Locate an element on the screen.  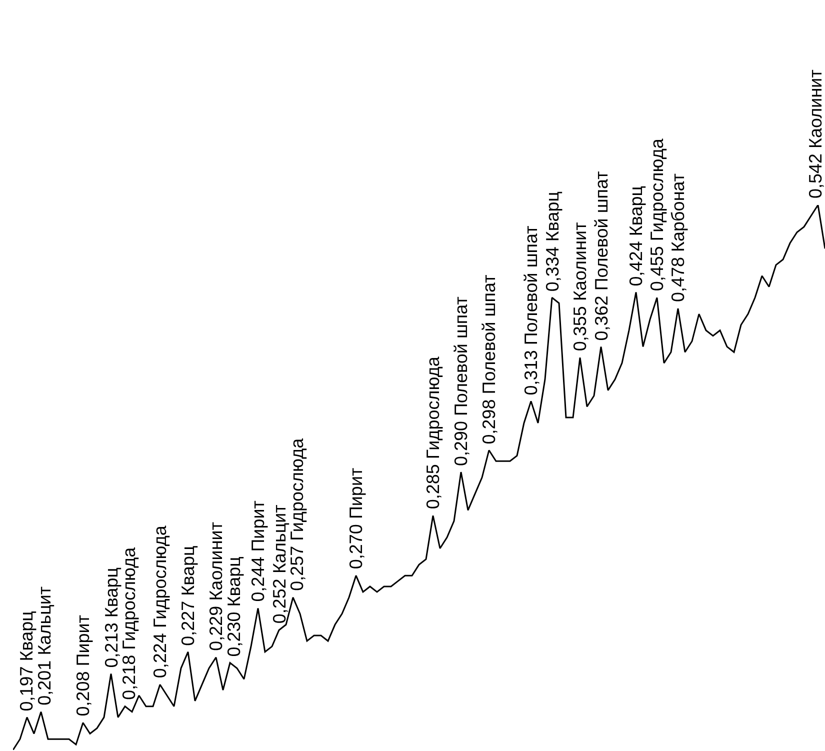
annotation: 0,244 Пирит is located at coordinates (258, 551).